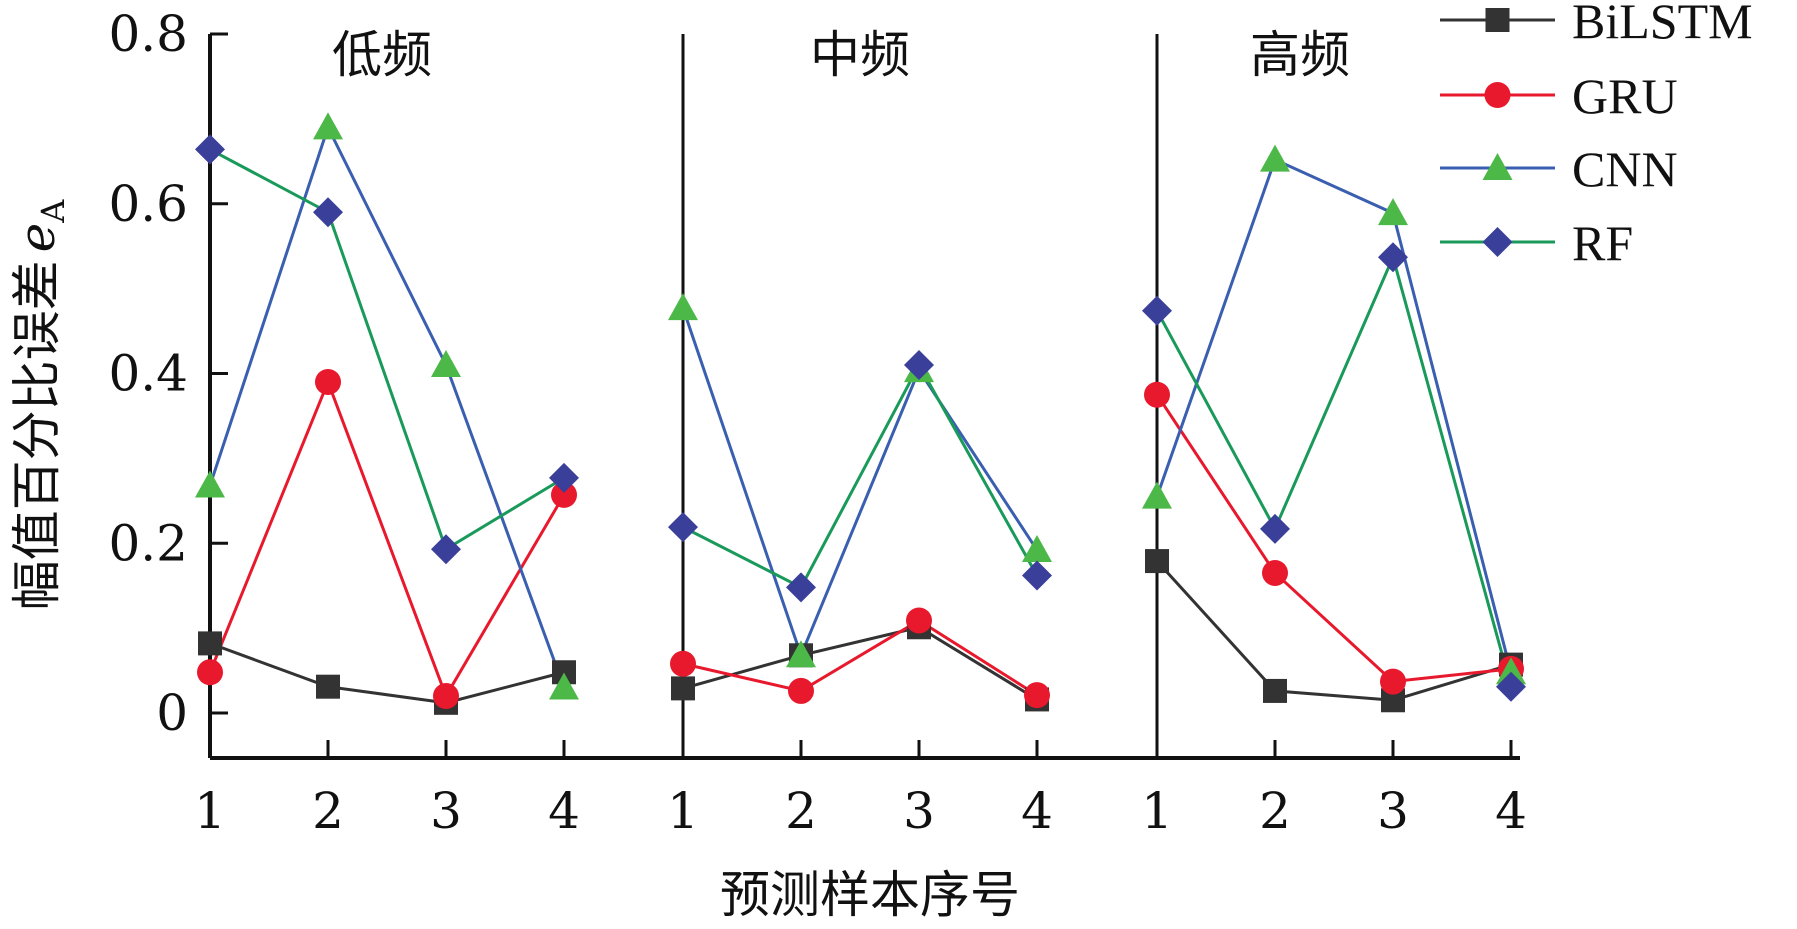 This screenshot has width=1797, height=929. Describe the element at coordinates (148, 204) in the screenshot. I see `y-tick-label: 0.6` at that location.